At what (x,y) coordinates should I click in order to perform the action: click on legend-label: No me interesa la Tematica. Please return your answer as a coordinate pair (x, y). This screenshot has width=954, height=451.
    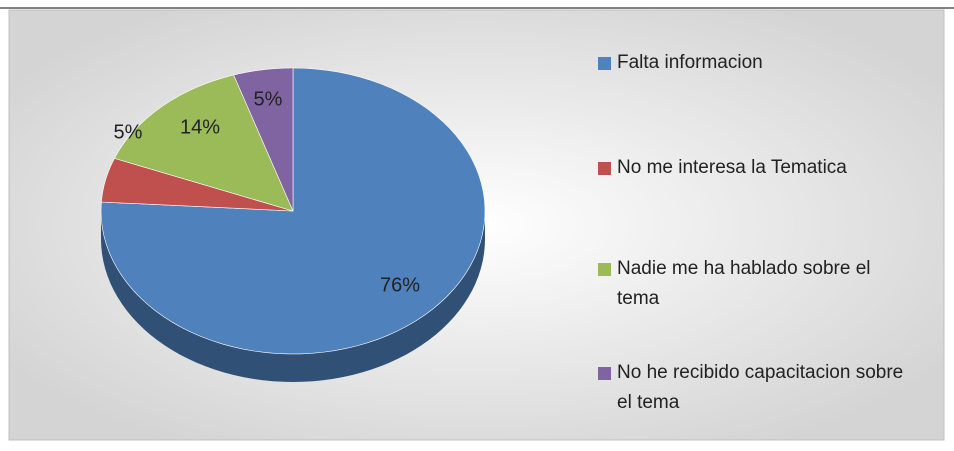
    Looking at the image, I should click on (732, 167).